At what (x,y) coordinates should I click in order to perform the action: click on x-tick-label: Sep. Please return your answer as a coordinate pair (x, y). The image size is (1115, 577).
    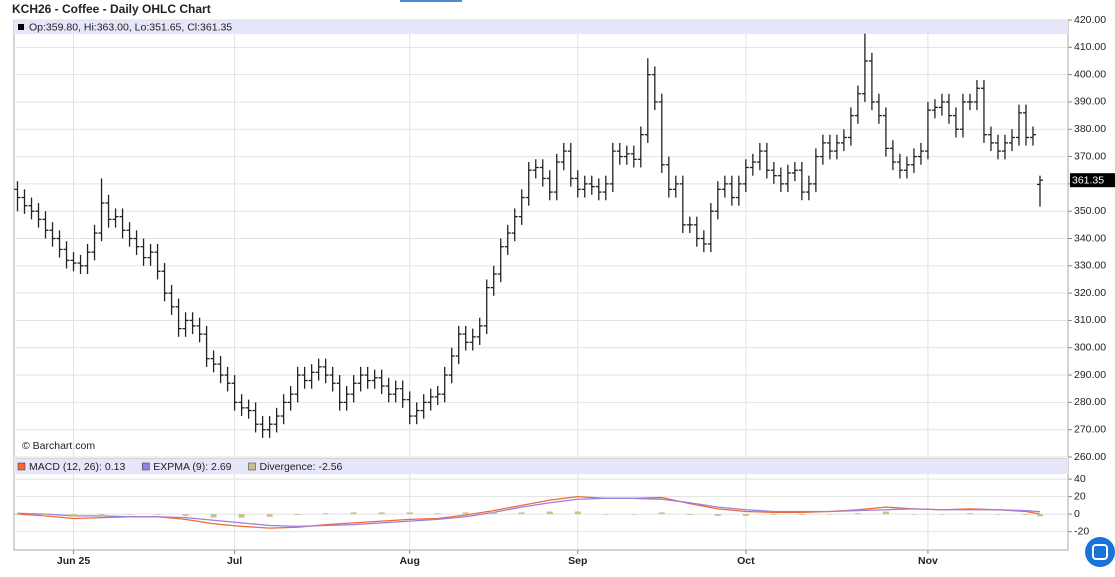
    Looking at the image, I should click on (577, 561).